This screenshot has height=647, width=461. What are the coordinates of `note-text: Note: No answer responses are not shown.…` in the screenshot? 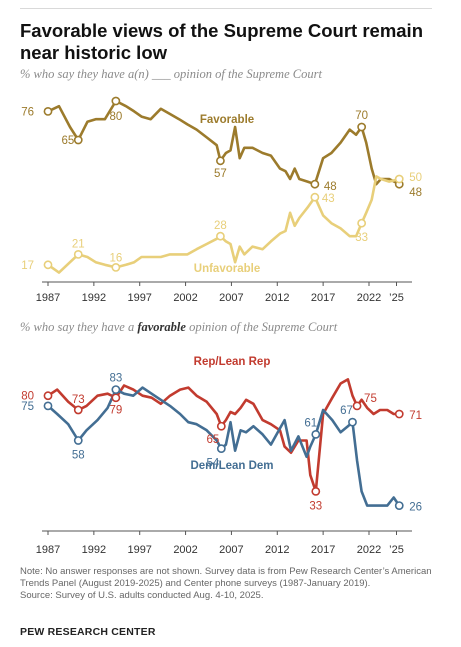 It's located at (226, 577).